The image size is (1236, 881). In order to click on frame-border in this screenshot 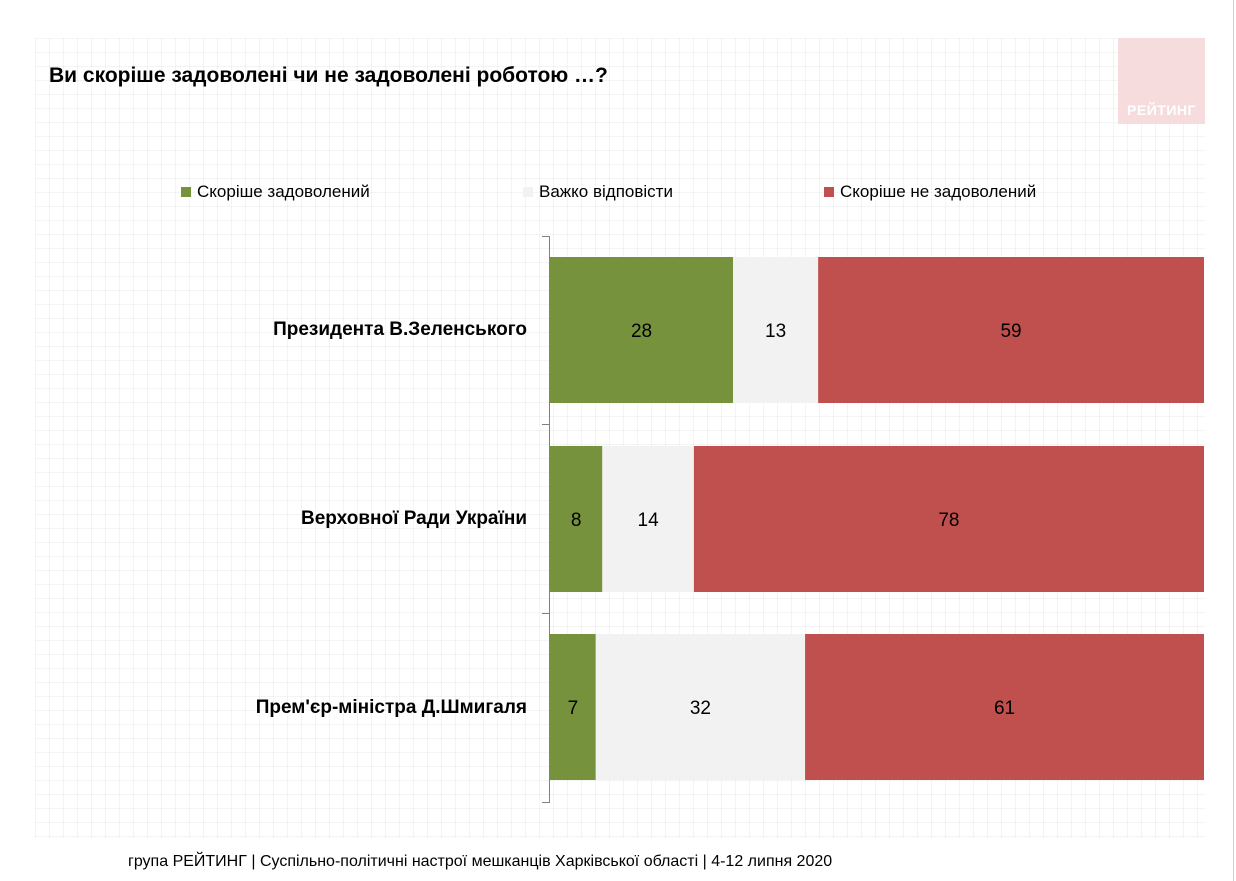, I will do `click(1233, 440)`.